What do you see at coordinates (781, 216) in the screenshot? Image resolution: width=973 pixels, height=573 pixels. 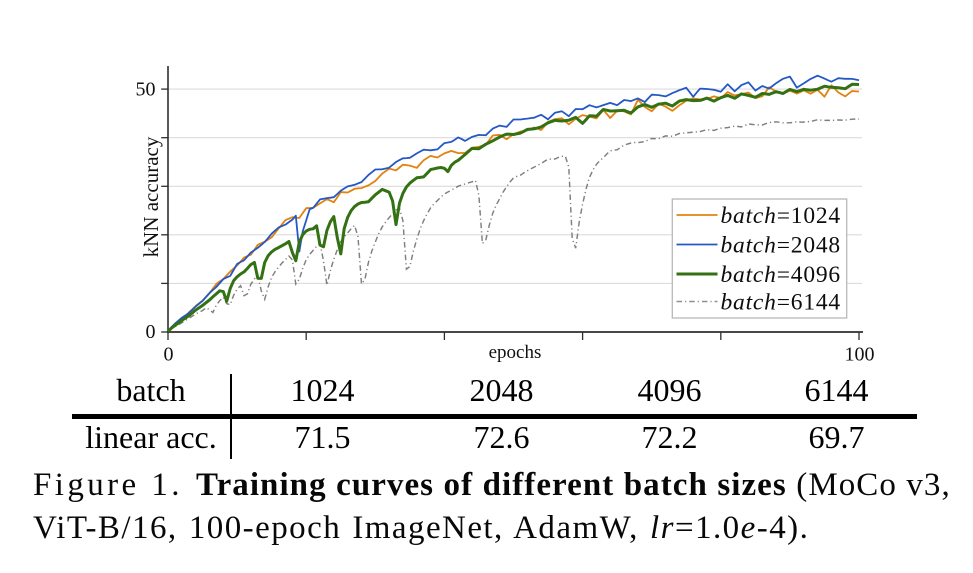 I see `svg-text: batch=1024` at bounding box center [781, 216].